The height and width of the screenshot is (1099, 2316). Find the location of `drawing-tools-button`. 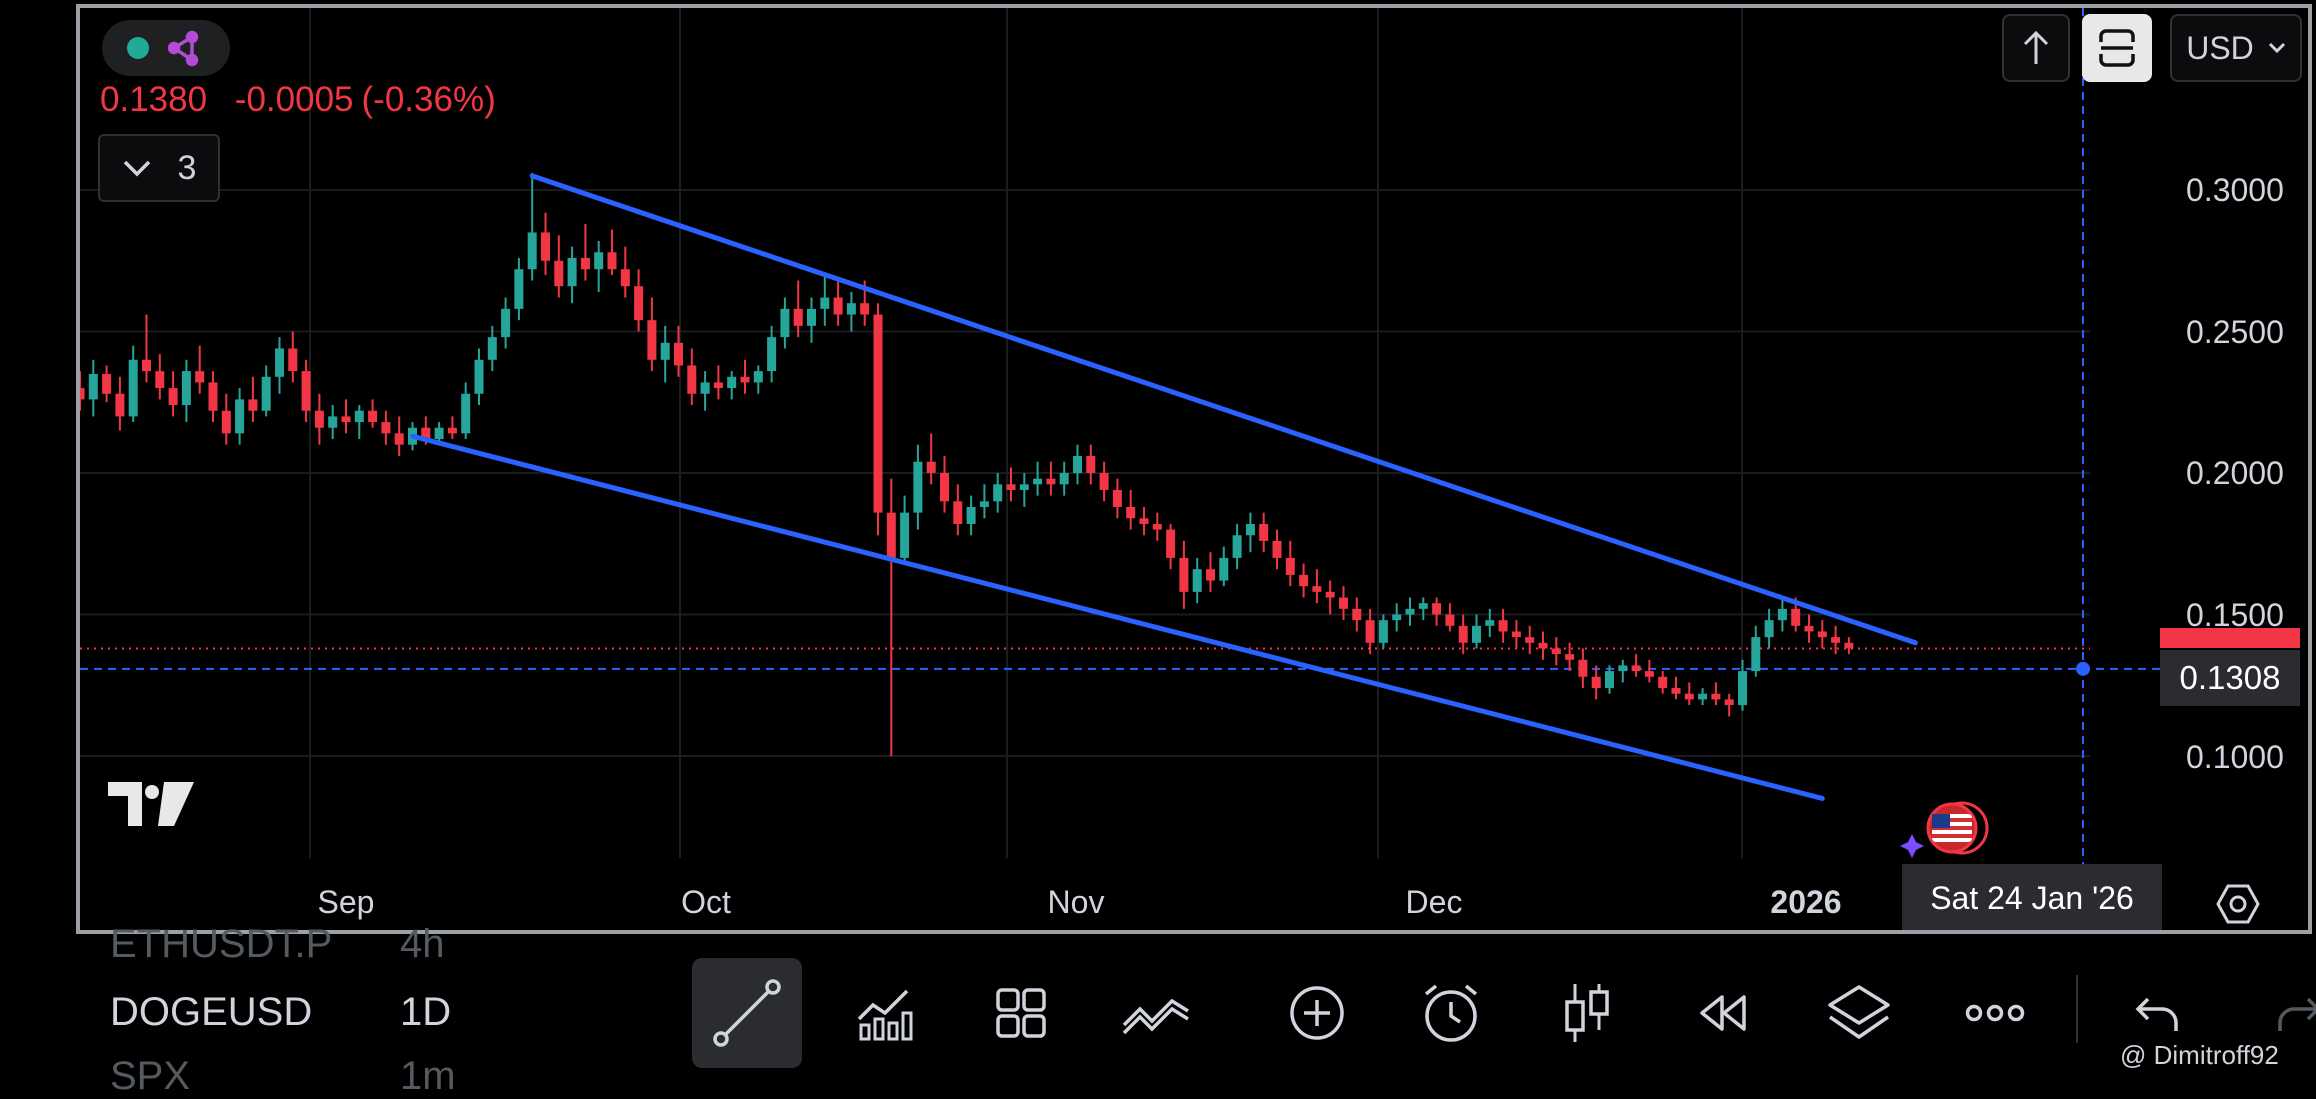

drawing-tools-button is located at coordinates (1157, 1013).